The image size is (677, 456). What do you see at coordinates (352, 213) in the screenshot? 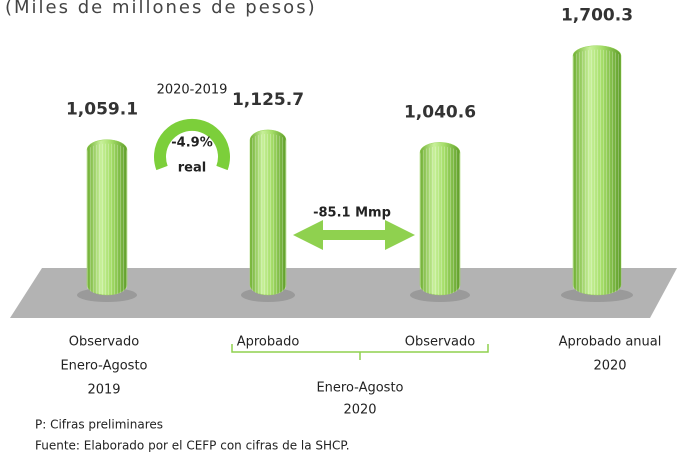
I see `annotation: -85.1 Mmp` at bounding box center [352, 213].